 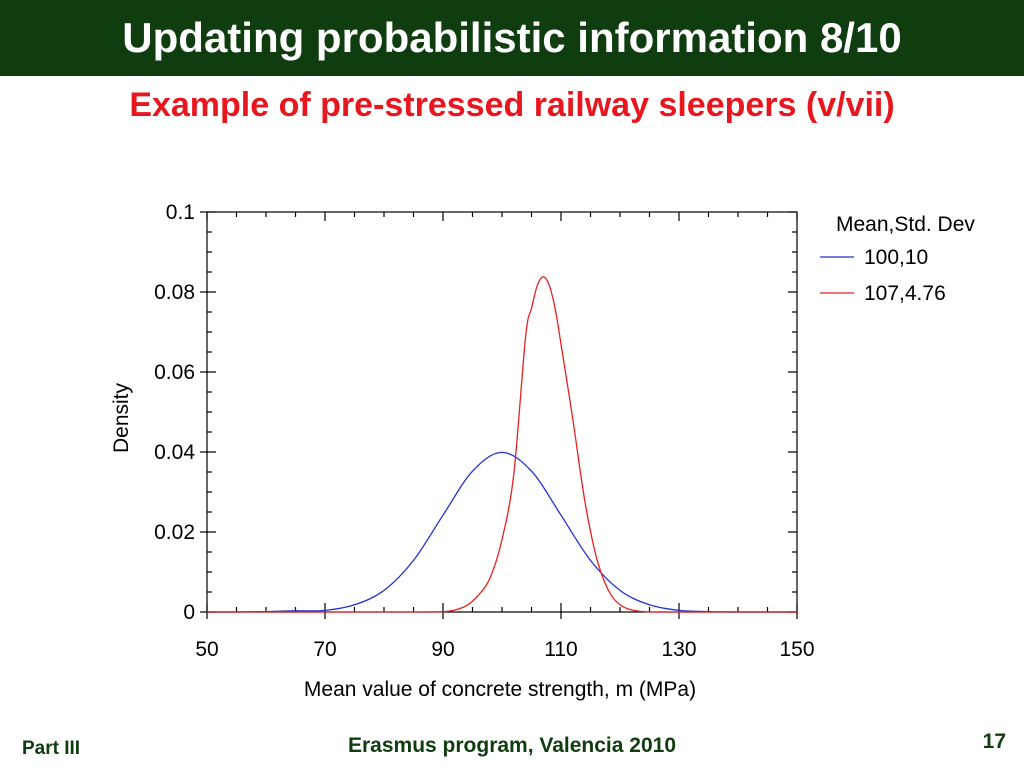 I want to click on footer-program-label: Erasmus program, Valencia 2010, so click(x=511, y=745).